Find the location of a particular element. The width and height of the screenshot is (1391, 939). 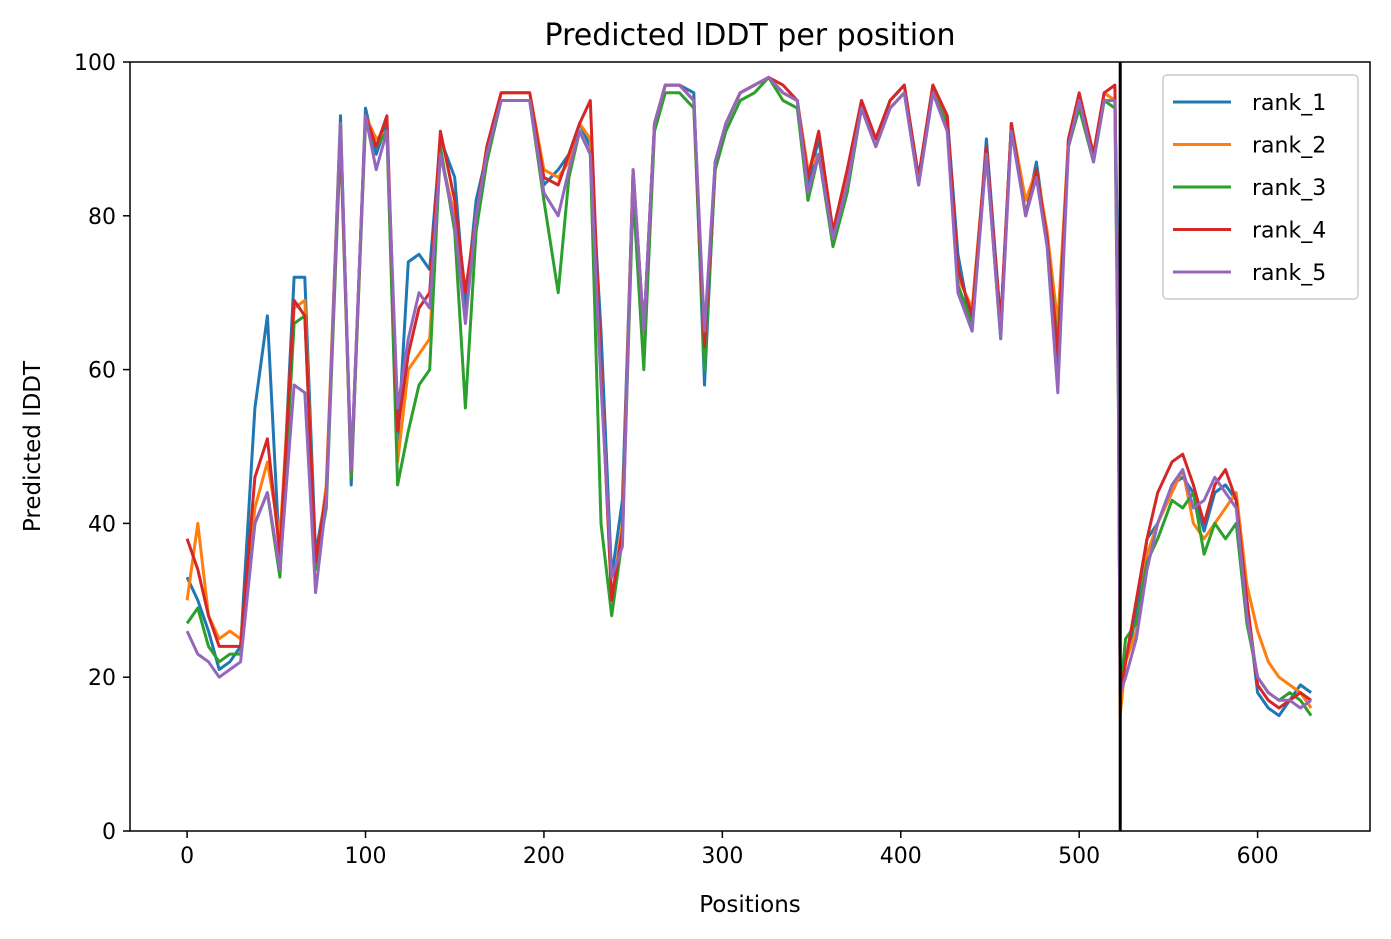

y-axis-label: Predicted lDDT is located at coordinates (33, 446).